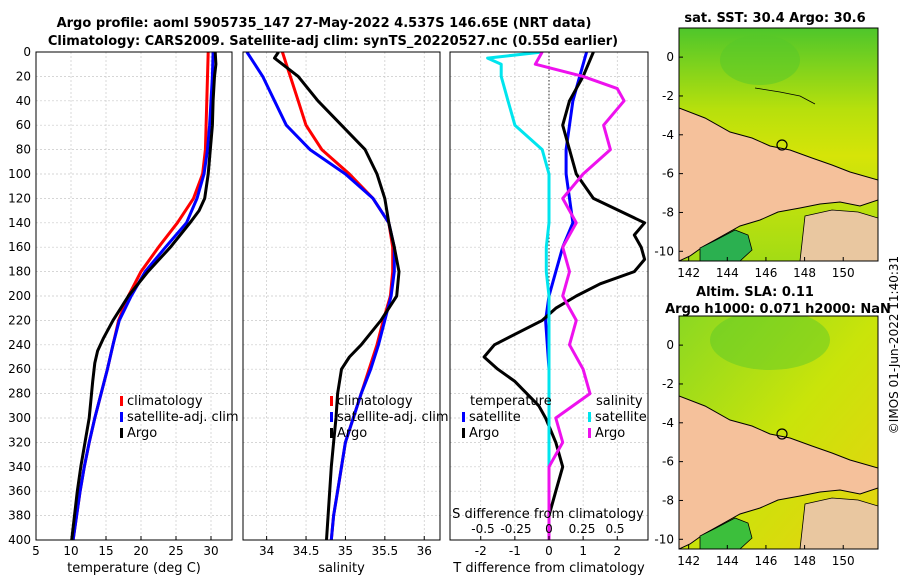  Describe the element at coordinates (782, 434) in the screenshot. I see `sla-map-argo-marker` at that location.